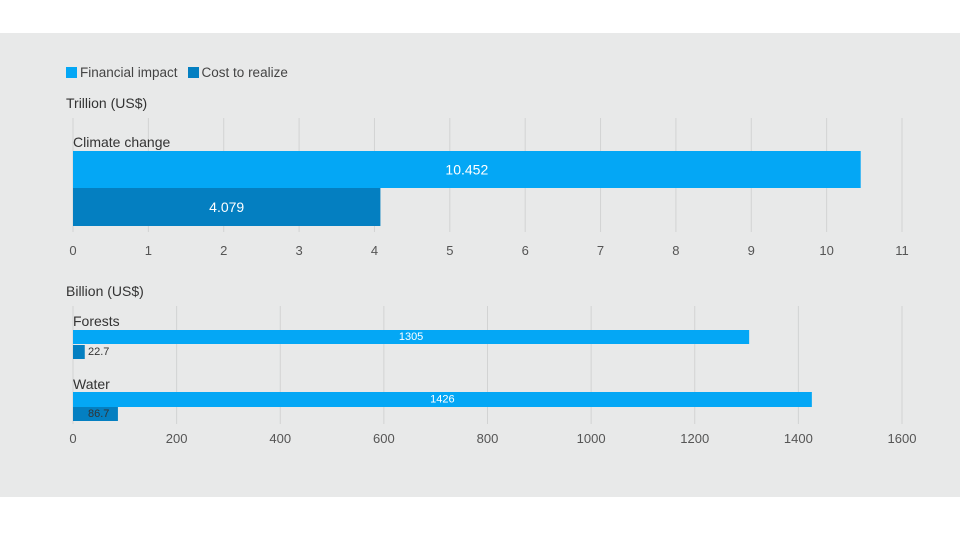 This screenshot has height=540, width=960. Describe the element at coordinates (91, 384) in the screenshot. I see `category-label-water: Water` at that location.